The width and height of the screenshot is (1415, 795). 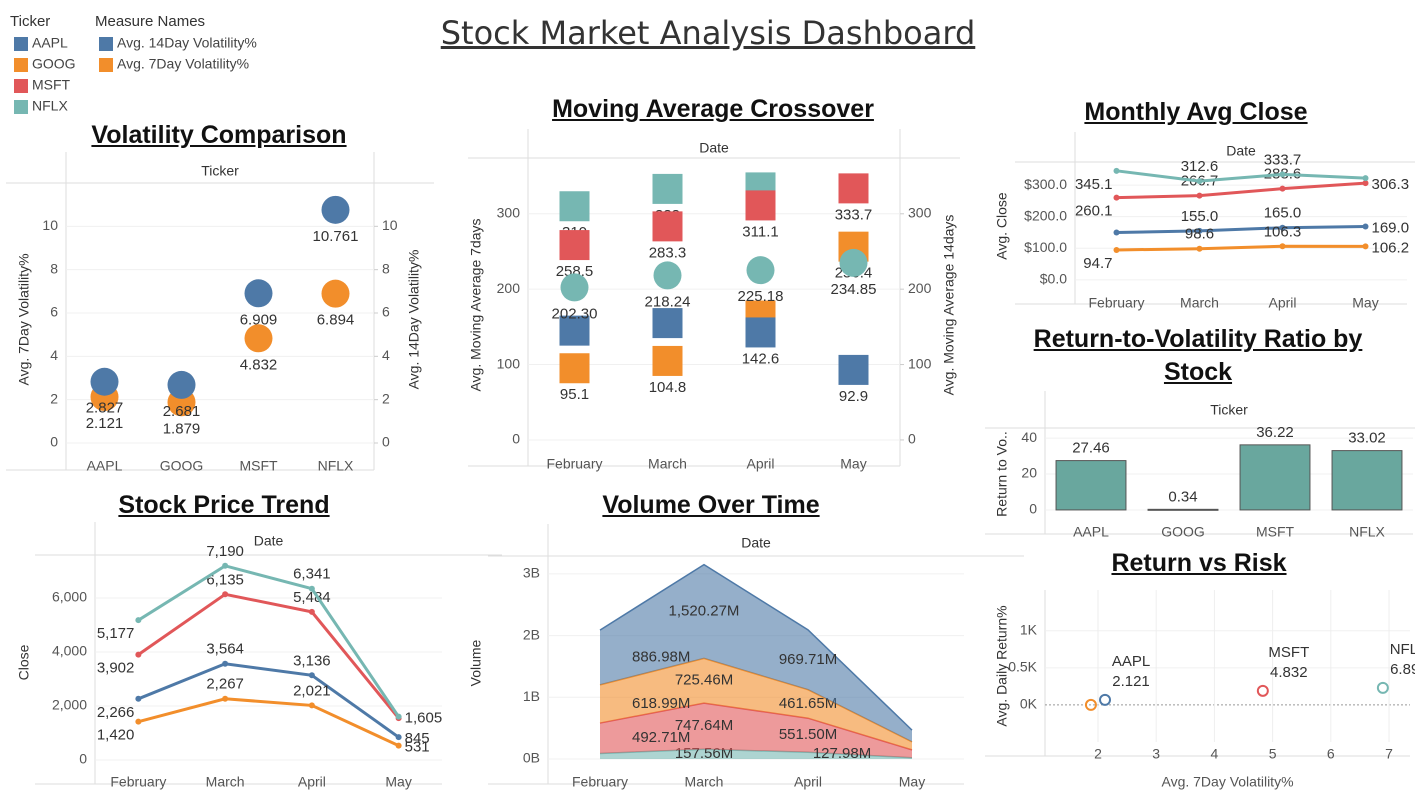 What do you see at coordinates (54, 312) in the screenshot?
I see `y-tick-label: 6` at bounding box center [54, 312].